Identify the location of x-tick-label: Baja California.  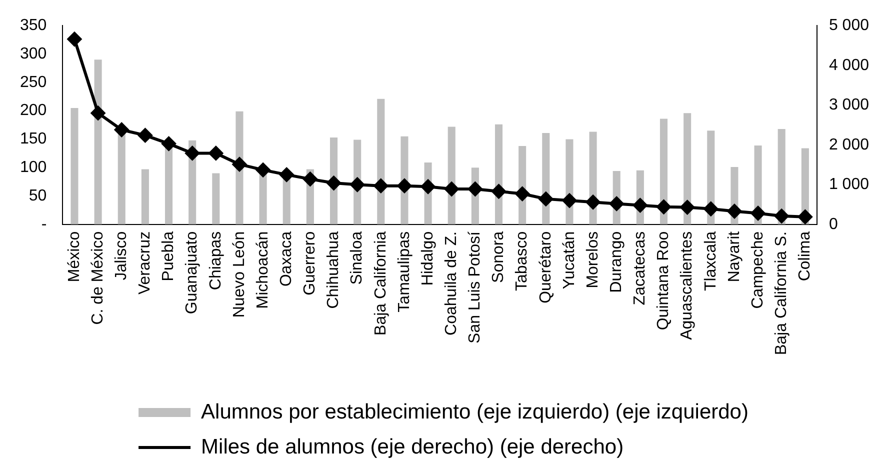
(381, 283).